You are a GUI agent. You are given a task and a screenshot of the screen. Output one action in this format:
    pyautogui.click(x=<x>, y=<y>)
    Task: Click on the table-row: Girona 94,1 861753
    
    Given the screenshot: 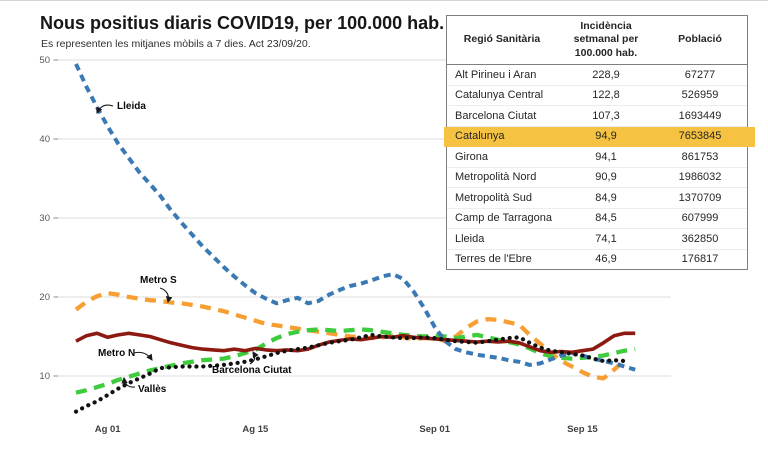 What is the action you would take?
    pyautogui.click(x=597, y=157)
    